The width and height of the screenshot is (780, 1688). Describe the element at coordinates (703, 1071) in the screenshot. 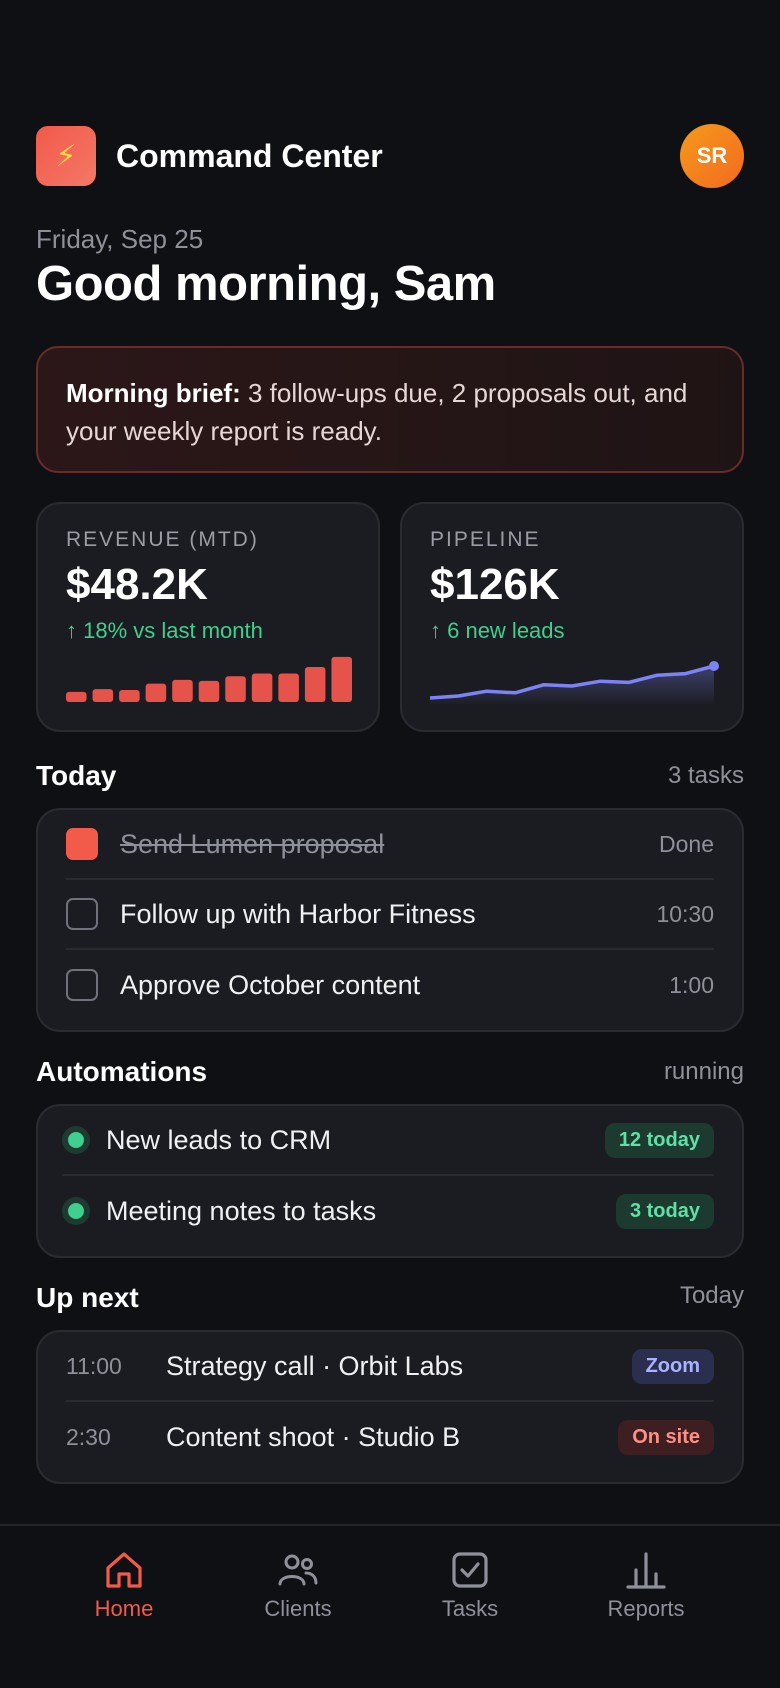

I see `automations-status: running` at that location.